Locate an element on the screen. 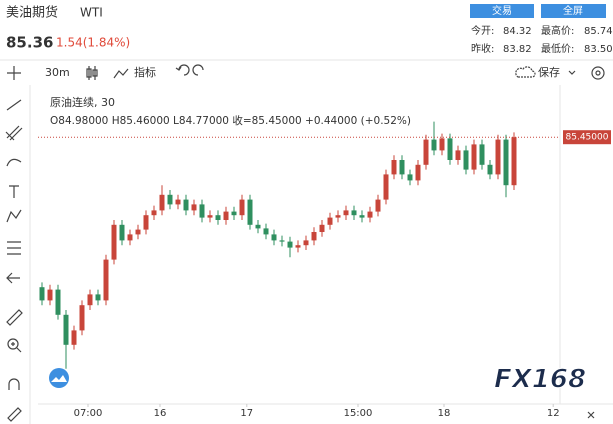  indicator-icon is located at coordinates (121, 73).